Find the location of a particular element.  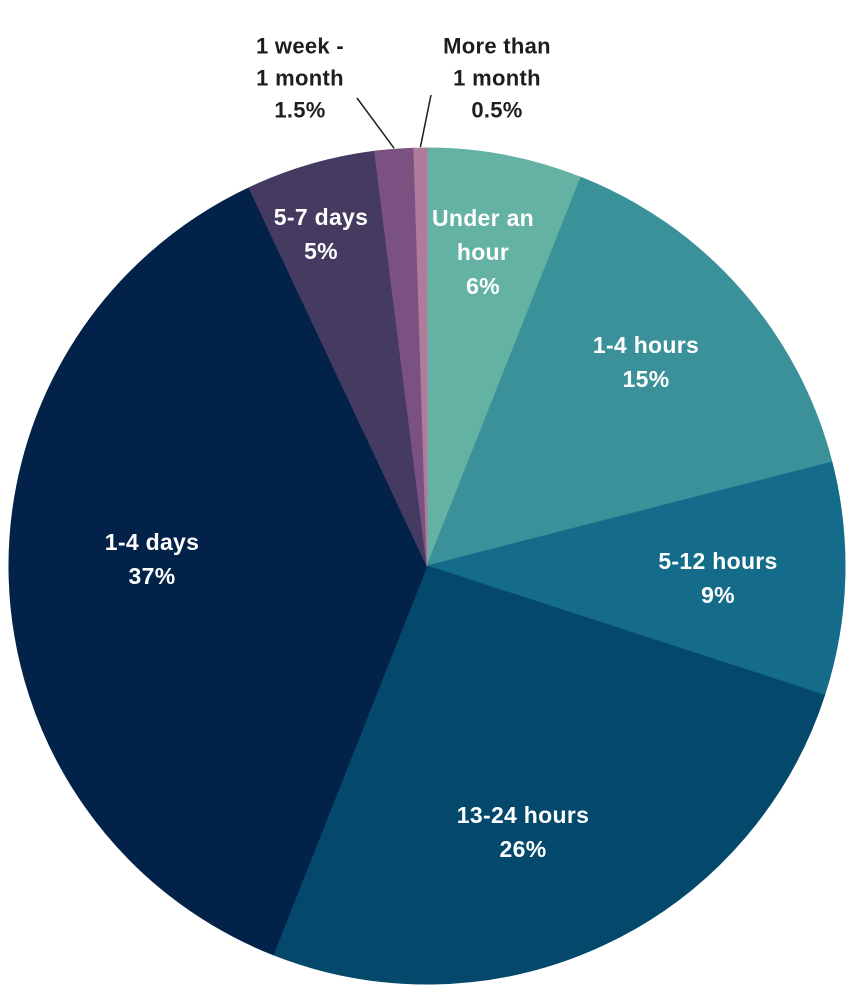

slice-label-13-24-hours: 13-24 hours 26% is located at coordinates (523, 832).